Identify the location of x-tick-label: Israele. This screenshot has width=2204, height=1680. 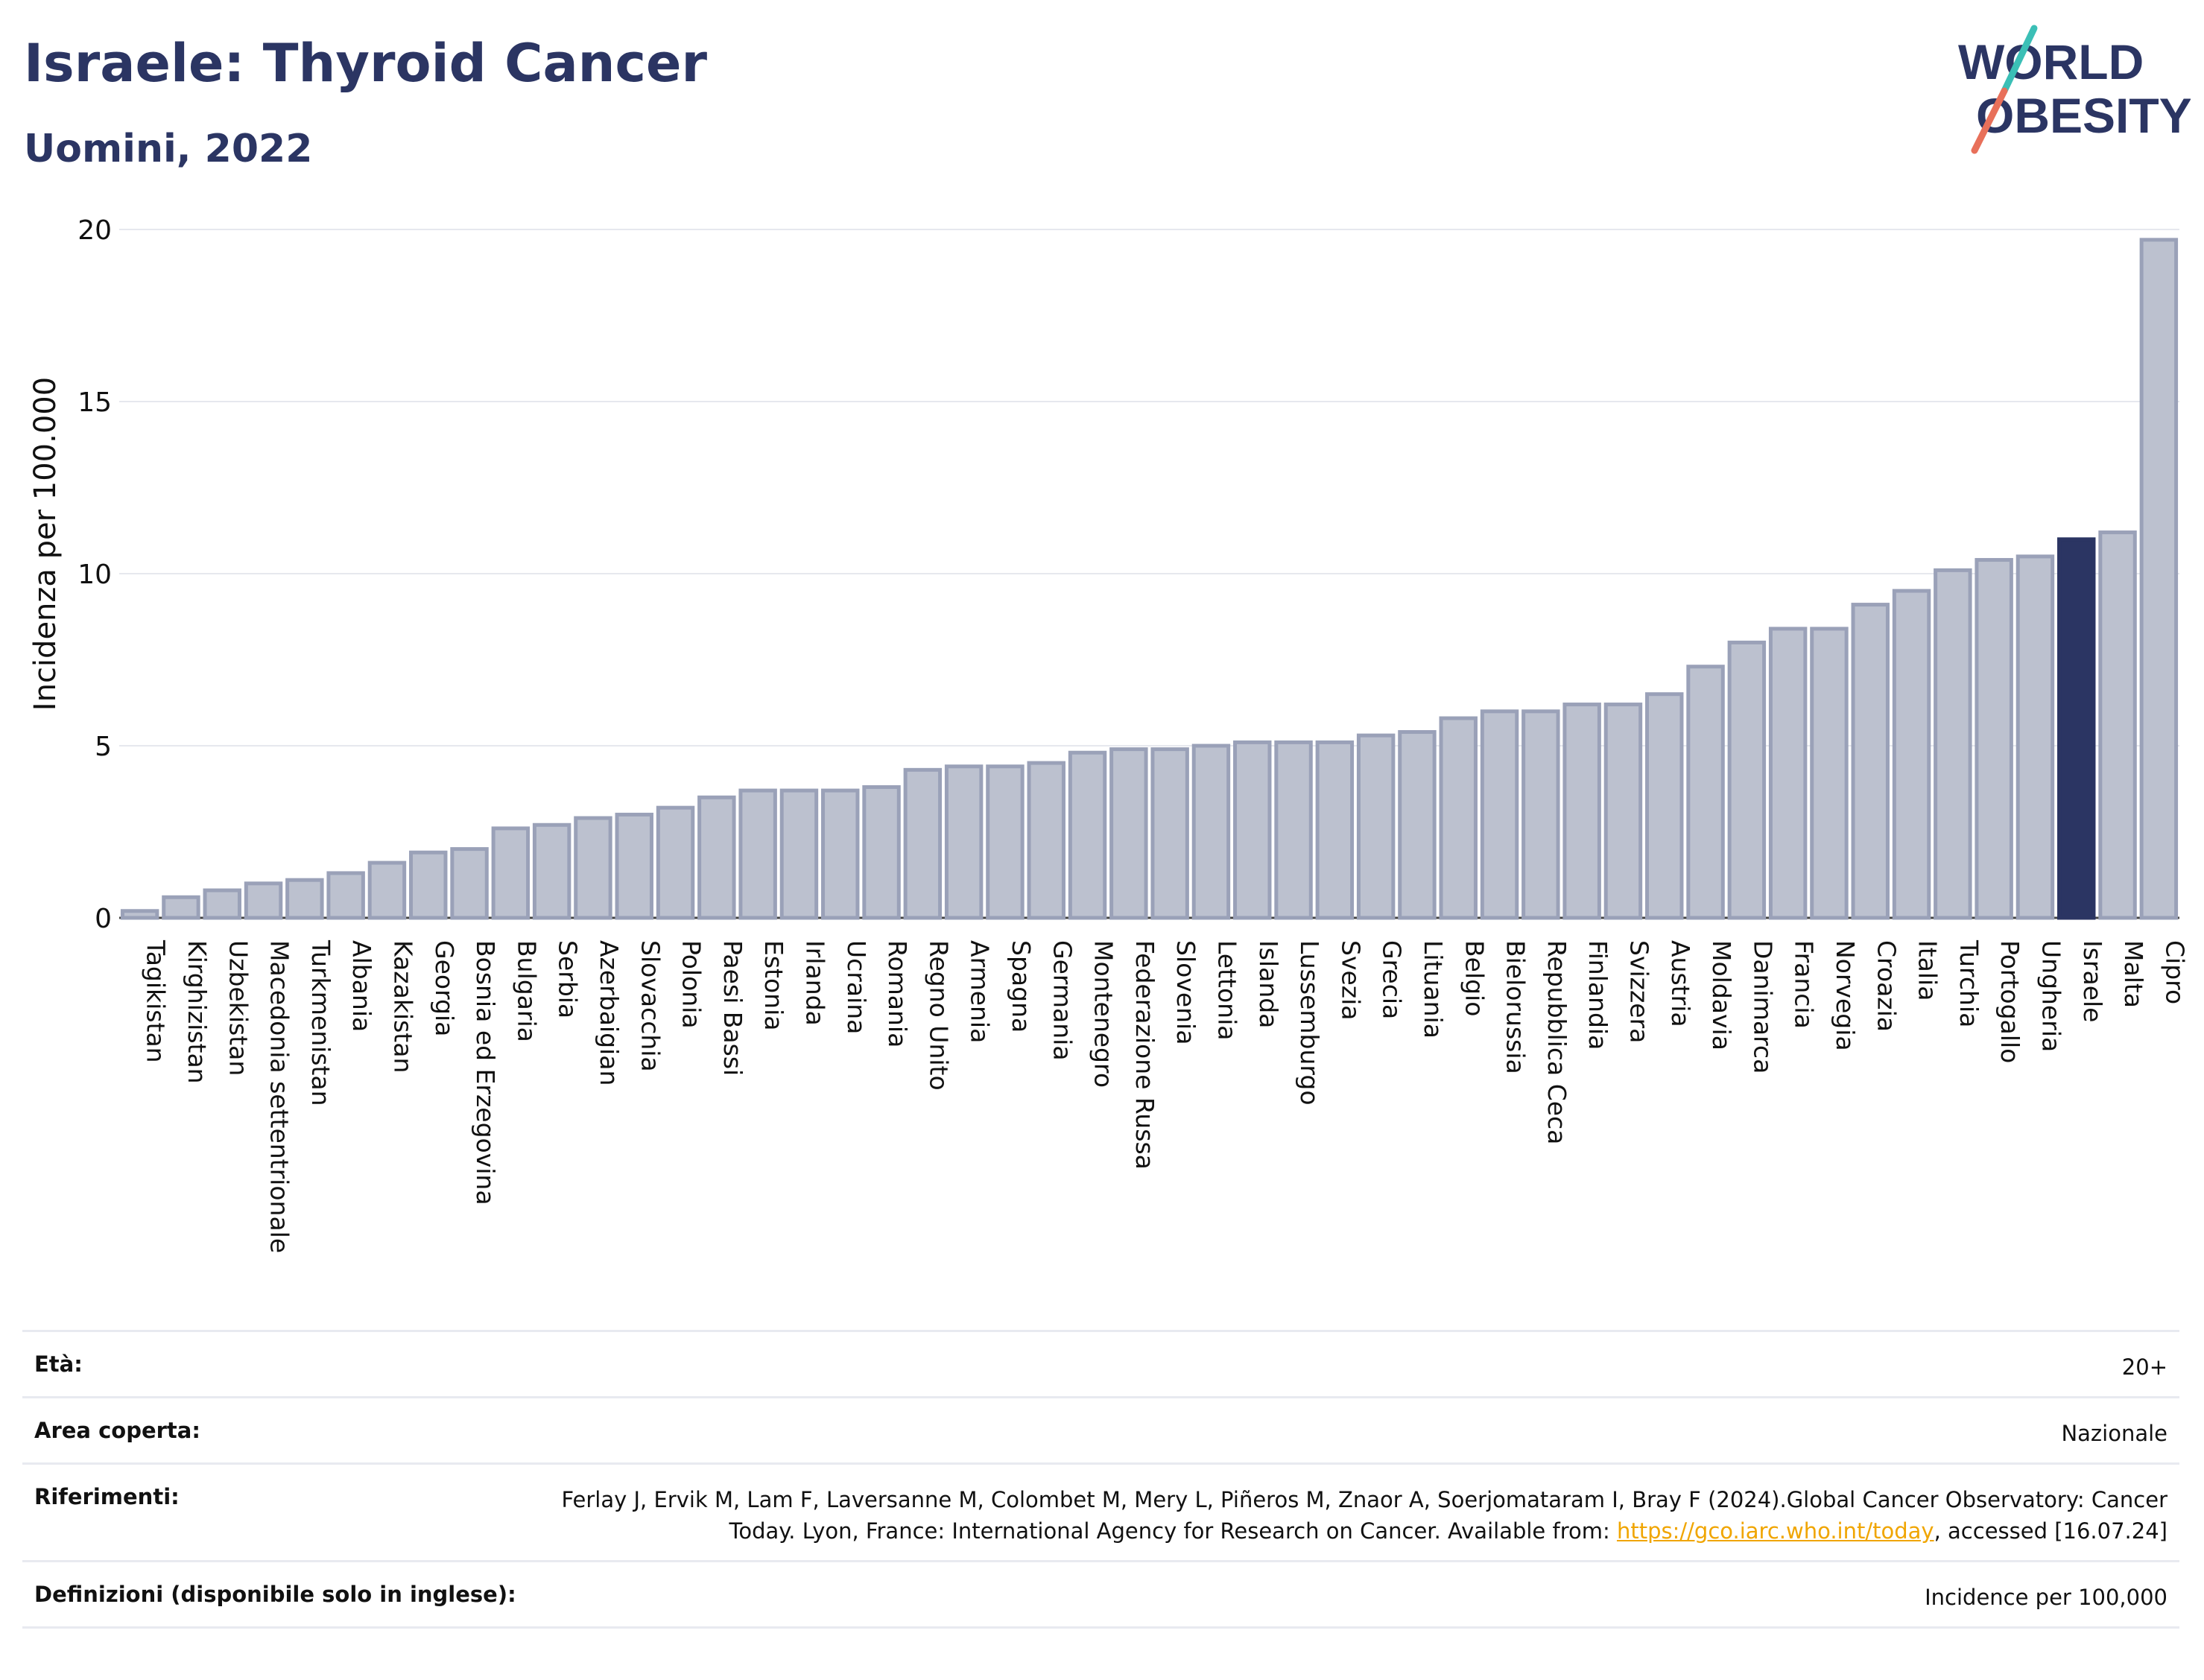
(2092, 981).